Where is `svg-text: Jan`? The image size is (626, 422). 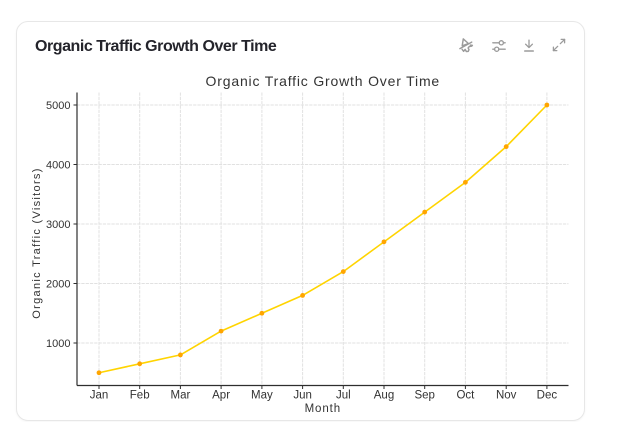 svg-text: Jan is located at coordinates (99, 396).